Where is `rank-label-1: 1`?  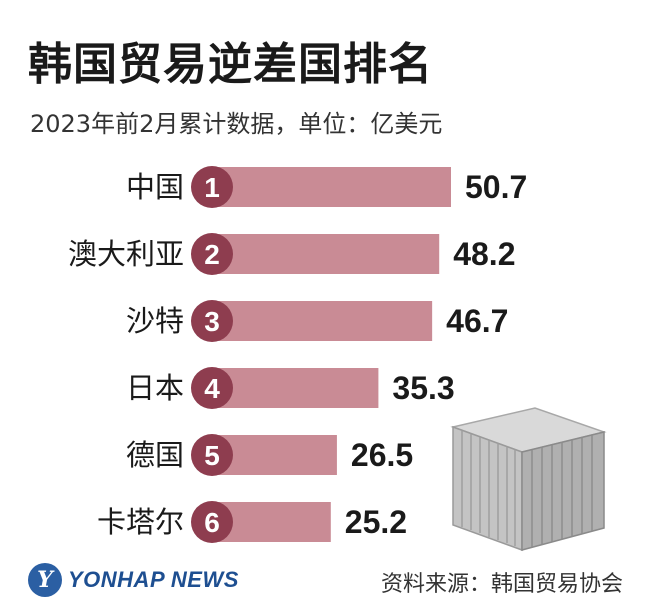
rank-label-1: 1 is located at coordinates (212, 187).